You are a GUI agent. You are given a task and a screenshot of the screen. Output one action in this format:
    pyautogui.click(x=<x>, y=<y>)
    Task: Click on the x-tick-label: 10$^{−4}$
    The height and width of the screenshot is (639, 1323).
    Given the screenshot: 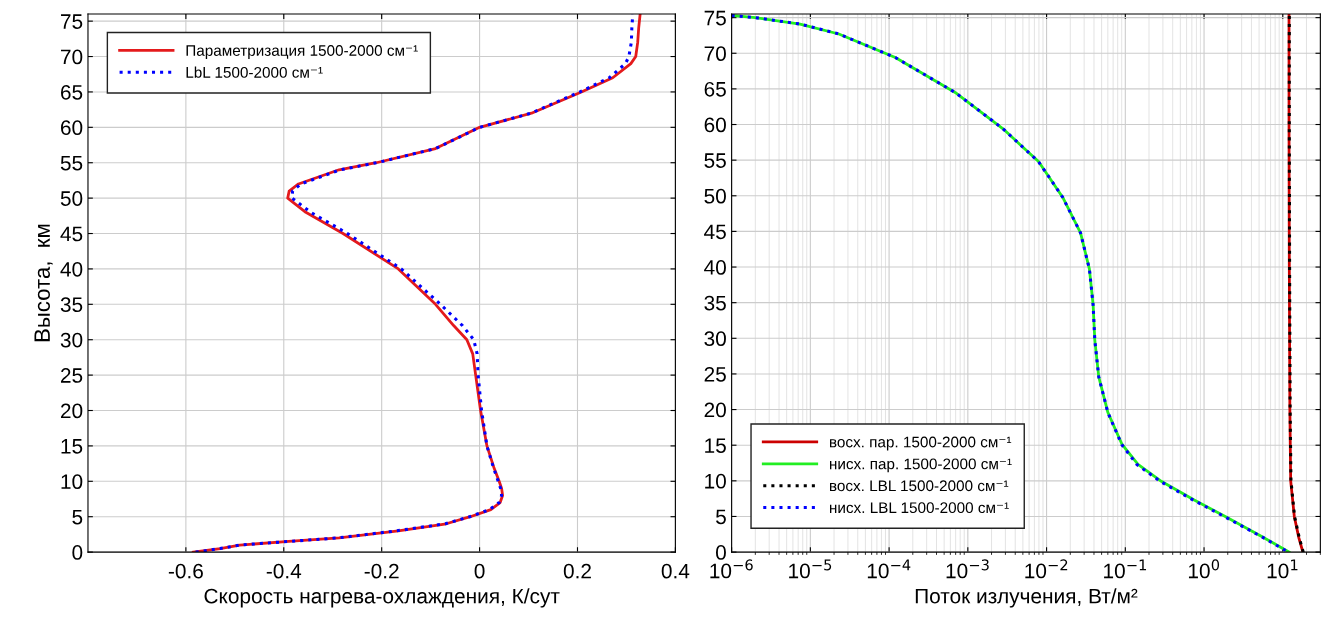 What is the action you would take?
    pyautogui.click(x=889, y=569)
    